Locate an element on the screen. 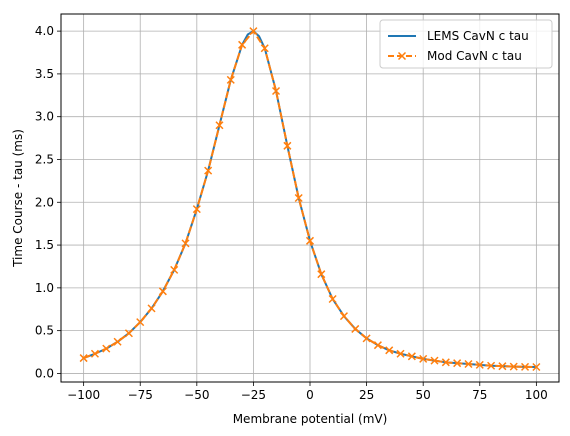 The height and width of the screenshot is (436, 570). x-tick-label: −75 is located at coordinates (140, 395).